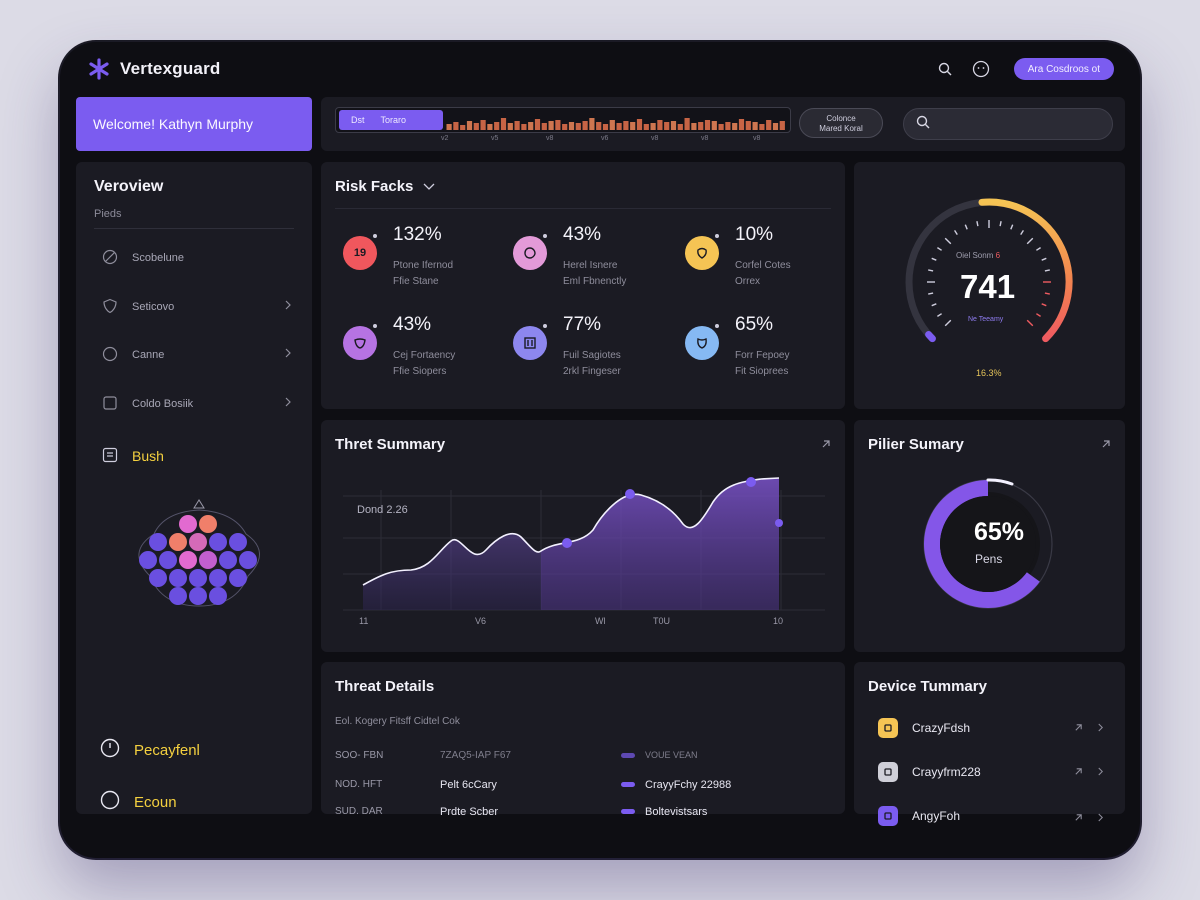  I want to click on sidebar-item-label: Seticovo, so click(153, 307).